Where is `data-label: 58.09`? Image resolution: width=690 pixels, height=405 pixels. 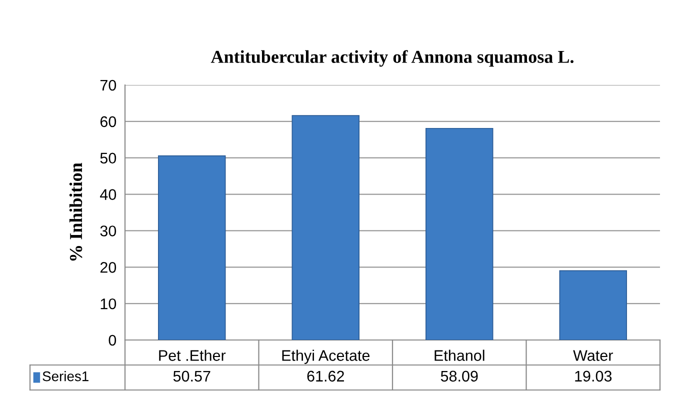
data-label: 58.09 is located at coordinates (459, 376).